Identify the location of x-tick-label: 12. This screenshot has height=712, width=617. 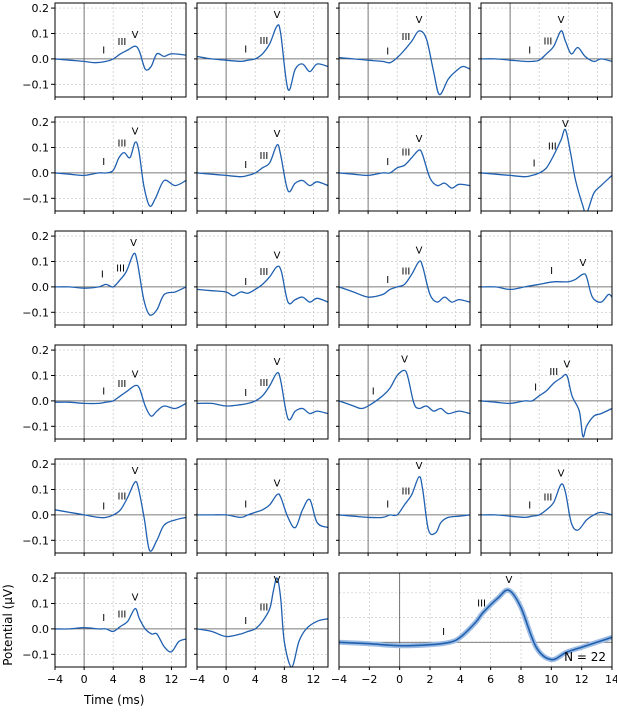
(582, 679).